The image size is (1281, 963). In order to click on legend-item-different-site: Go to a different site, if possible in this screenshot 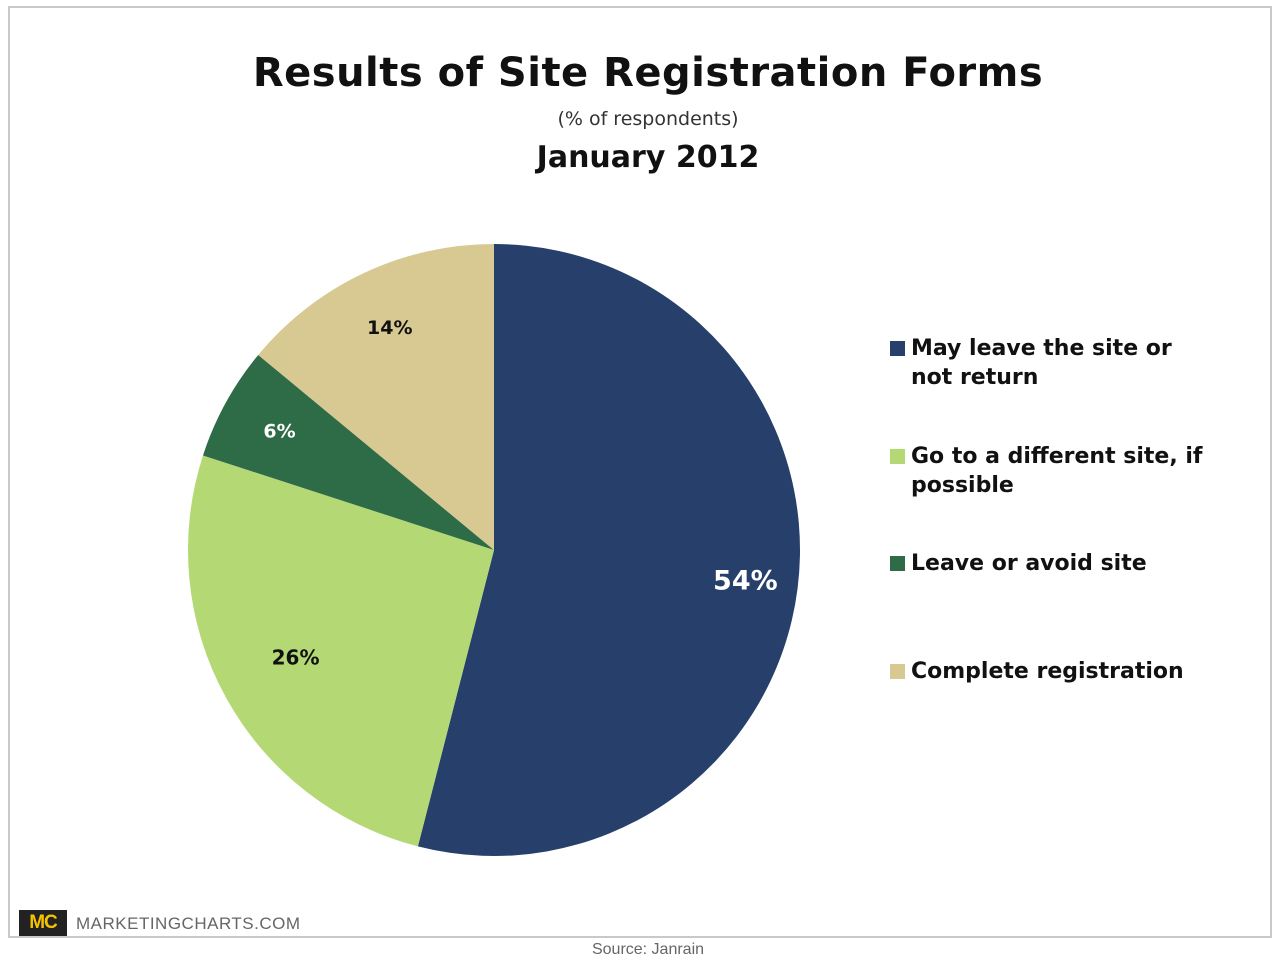, I will do `click(1050, 471)`.